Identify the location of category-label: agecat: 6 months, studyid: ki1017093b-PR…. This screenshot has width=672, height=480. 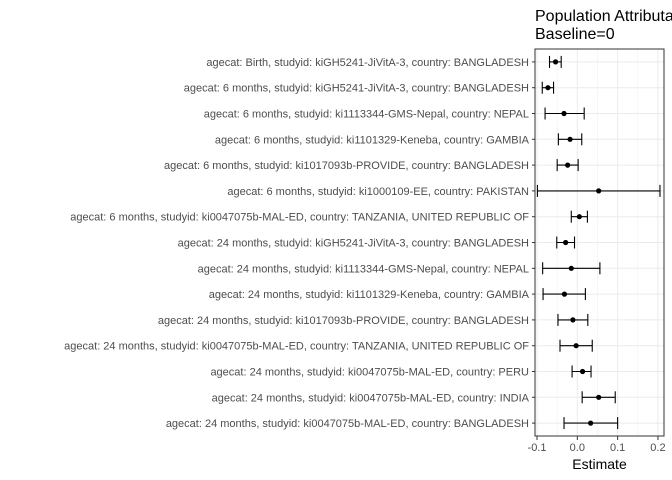
(346, 166).